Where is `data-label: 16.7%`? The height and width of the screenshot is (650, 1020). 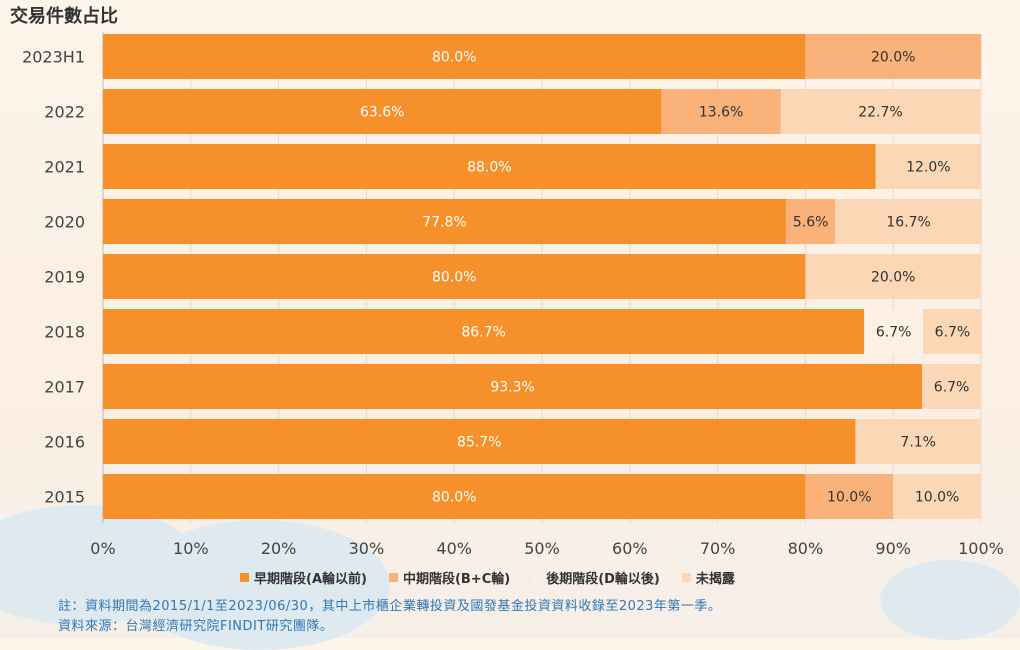 data-label: 16.7% is located at coordinates (908, 223).